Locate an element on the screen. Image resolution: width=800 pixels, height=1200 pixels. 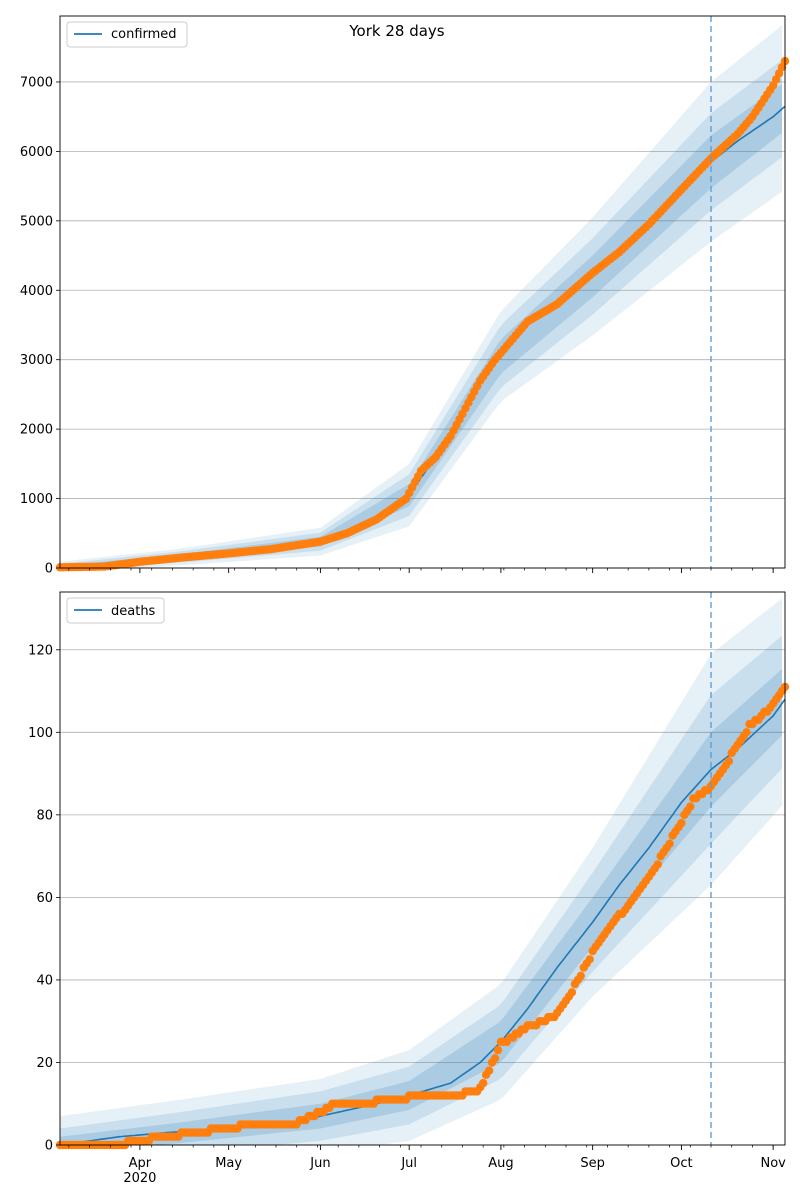
x-tick-label: Apr is located at coordinates (140, 1163).